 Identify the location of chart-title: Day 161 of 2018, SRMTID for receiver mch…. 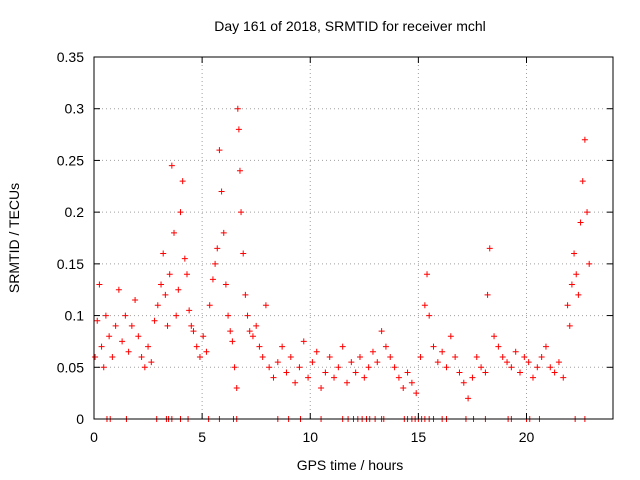
(350, 26).